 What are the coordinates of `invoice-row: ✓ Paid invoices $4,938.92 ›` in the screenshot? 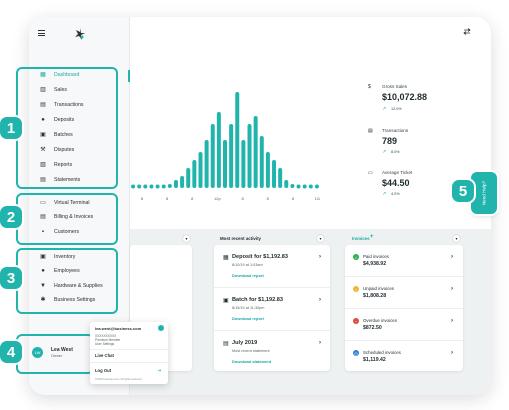 It's located at (404, 261).